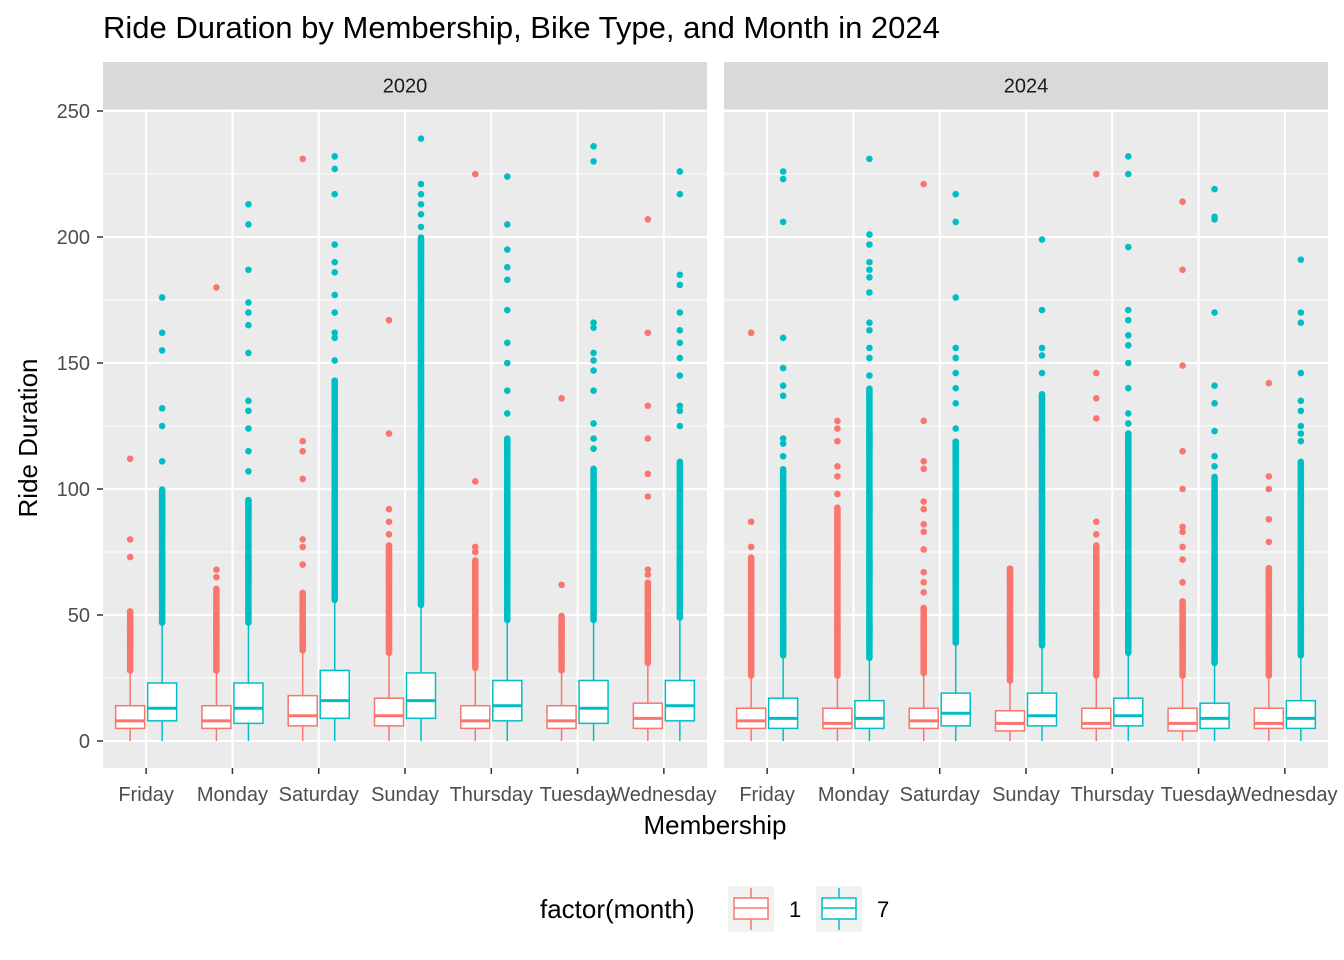 The width and height of the screenshot is (1344, 960). What do you see at coordinates (232, 795) in the screenshot?
I see `x-tick-label: Monday` at bounding box center [232, 795].